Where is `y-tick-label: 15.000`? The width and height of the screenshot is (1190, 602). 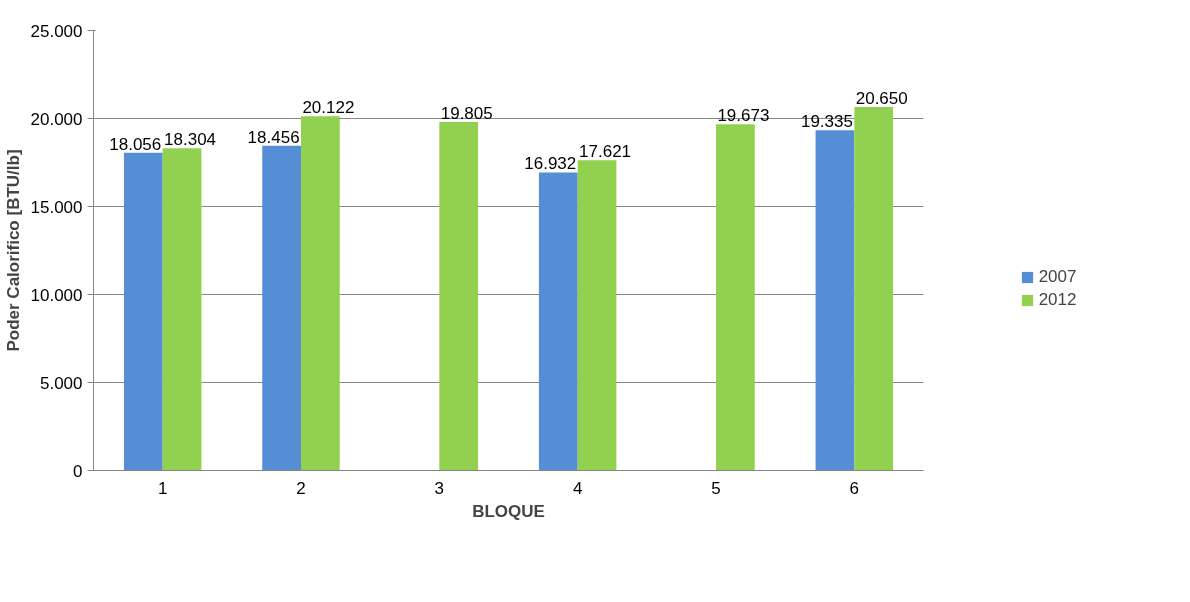
y-tick-label: 15.000 is located at coordinates (56, 207).